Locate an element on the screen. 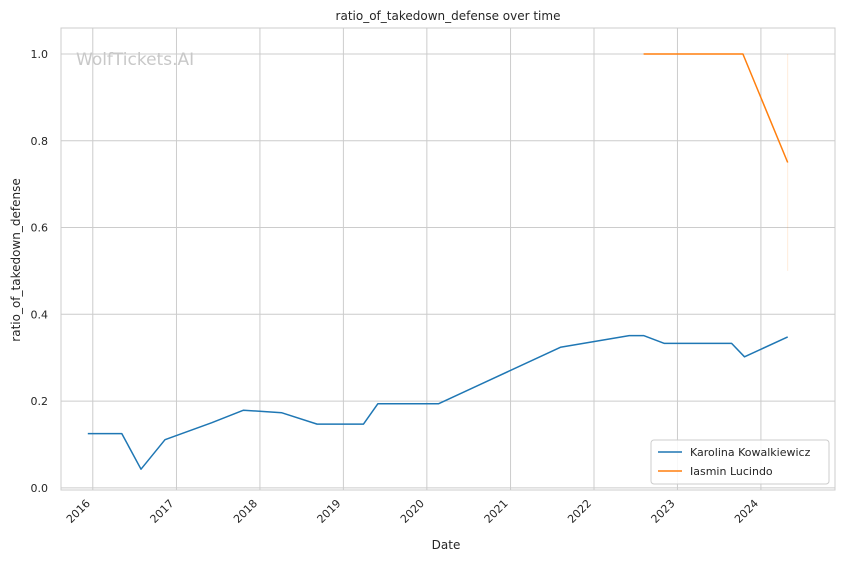  y-tick-label: 0.6 is located at coordinates (40, 228).